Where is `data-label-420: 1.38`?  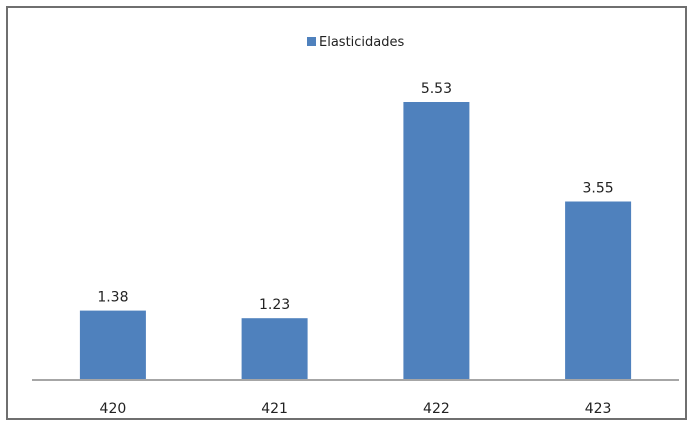
data-label-420: 1.38 is located at coordinates (112, 298).